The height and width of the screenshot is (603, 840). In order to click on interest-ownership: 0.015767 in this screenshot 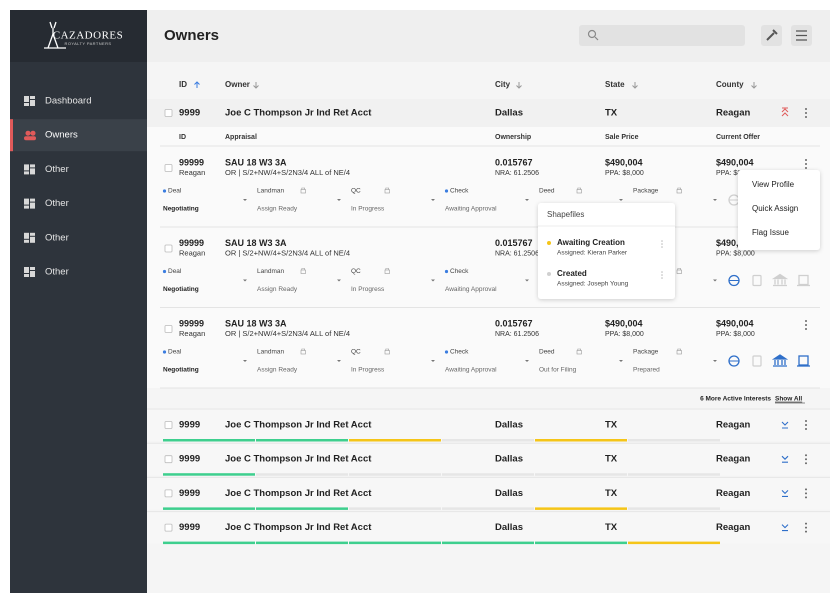, I will do `click(514, 243)`.